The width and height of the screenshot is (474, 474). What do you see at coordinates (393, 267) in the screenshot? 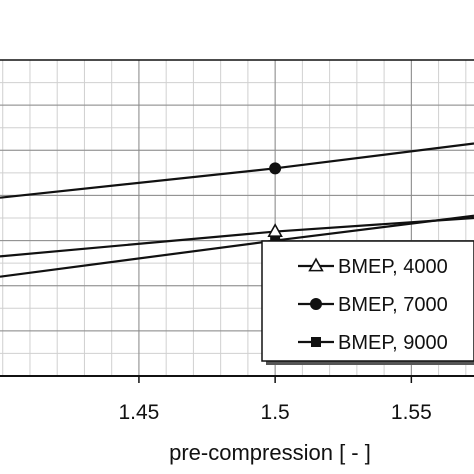
I see `legend-label-1: BMEP, 4000` at bounding box center [393, 267].